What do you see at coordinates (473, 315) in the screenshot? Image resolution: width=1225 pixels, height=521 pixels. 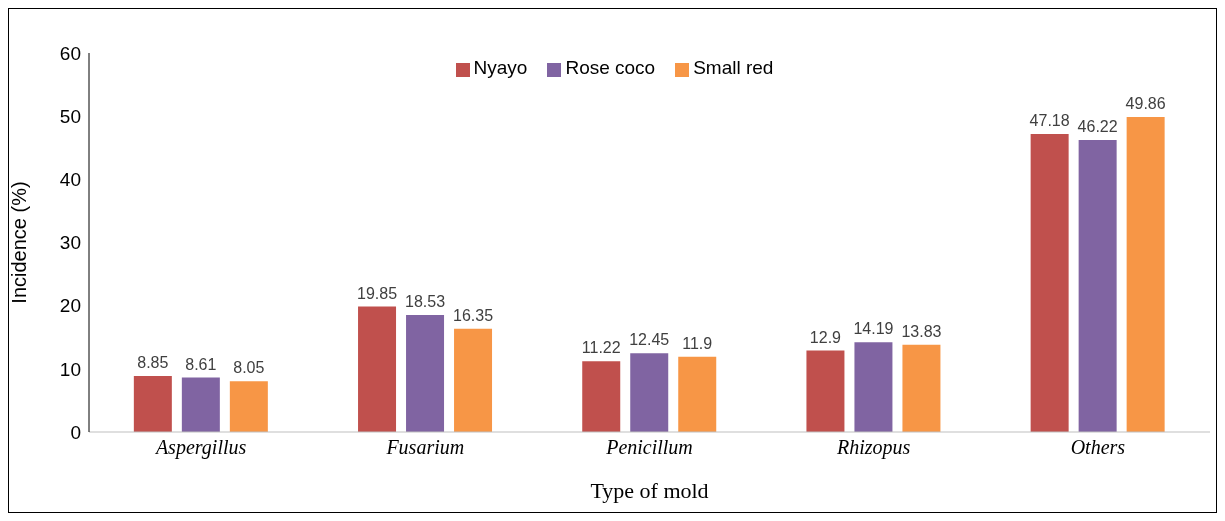 I see `data-label: 16.35` at bounding box center [473, 315].